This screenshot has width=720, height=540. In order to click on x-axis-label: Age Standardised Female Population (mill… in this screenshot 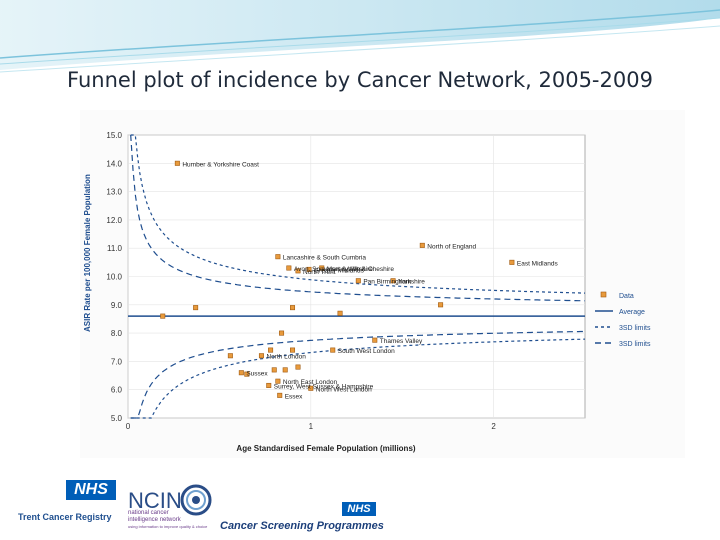, I will do `click(325, 448)`.